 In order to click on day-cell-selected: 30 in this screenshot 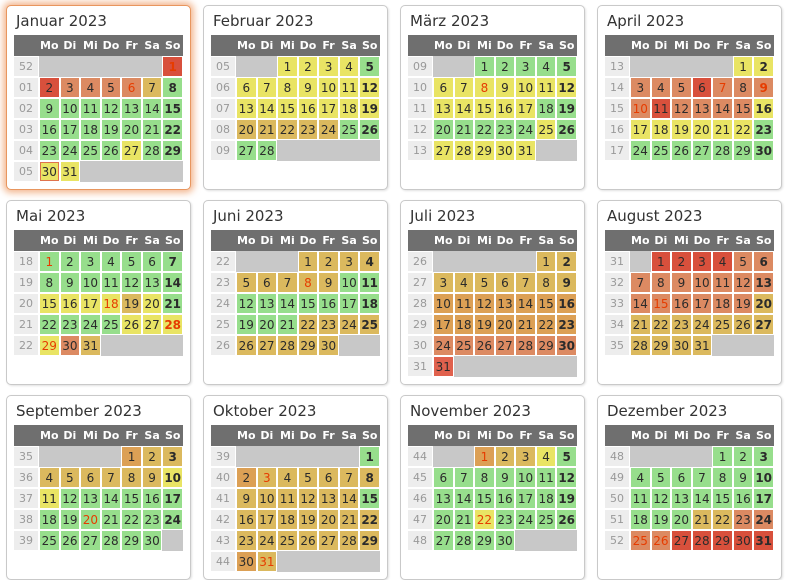, I will do `click(49, 171)`.